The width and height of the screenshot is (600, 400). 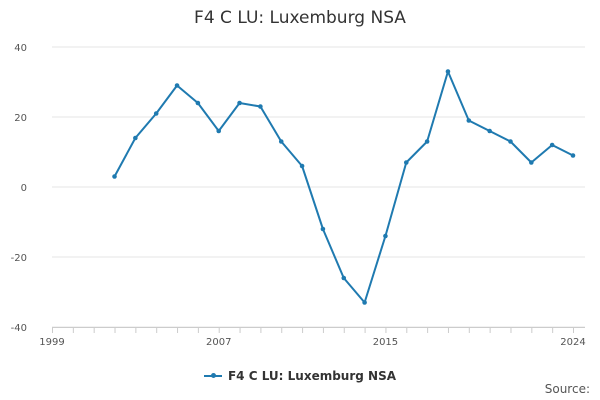 What do you see at coordinates (20, 48) in the screenshot?
I see `y-tick-label: 40` at bounding box center [20, 48].